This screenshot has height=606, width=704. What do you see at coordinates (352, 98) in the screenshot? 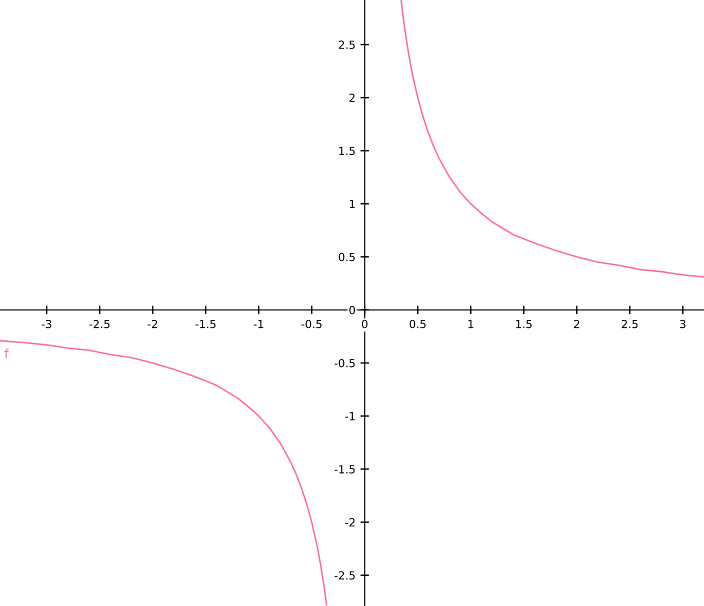
I see `y-tick-label: 2` at bounding box center [352, 98].